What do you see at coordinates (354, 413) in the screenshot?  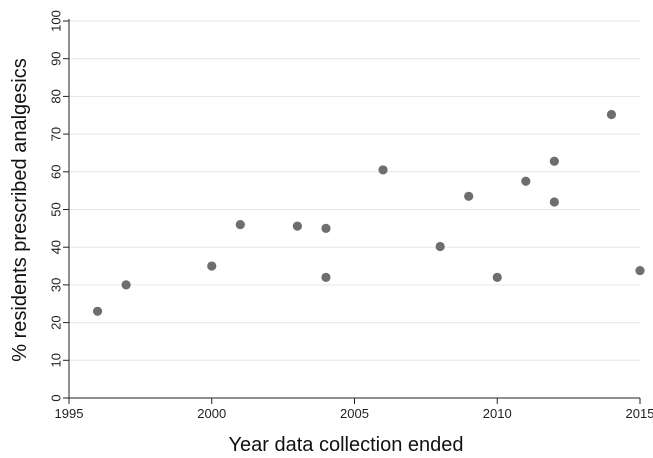 I see `x-tick-label: 2005` at bounding box center [354, 413].